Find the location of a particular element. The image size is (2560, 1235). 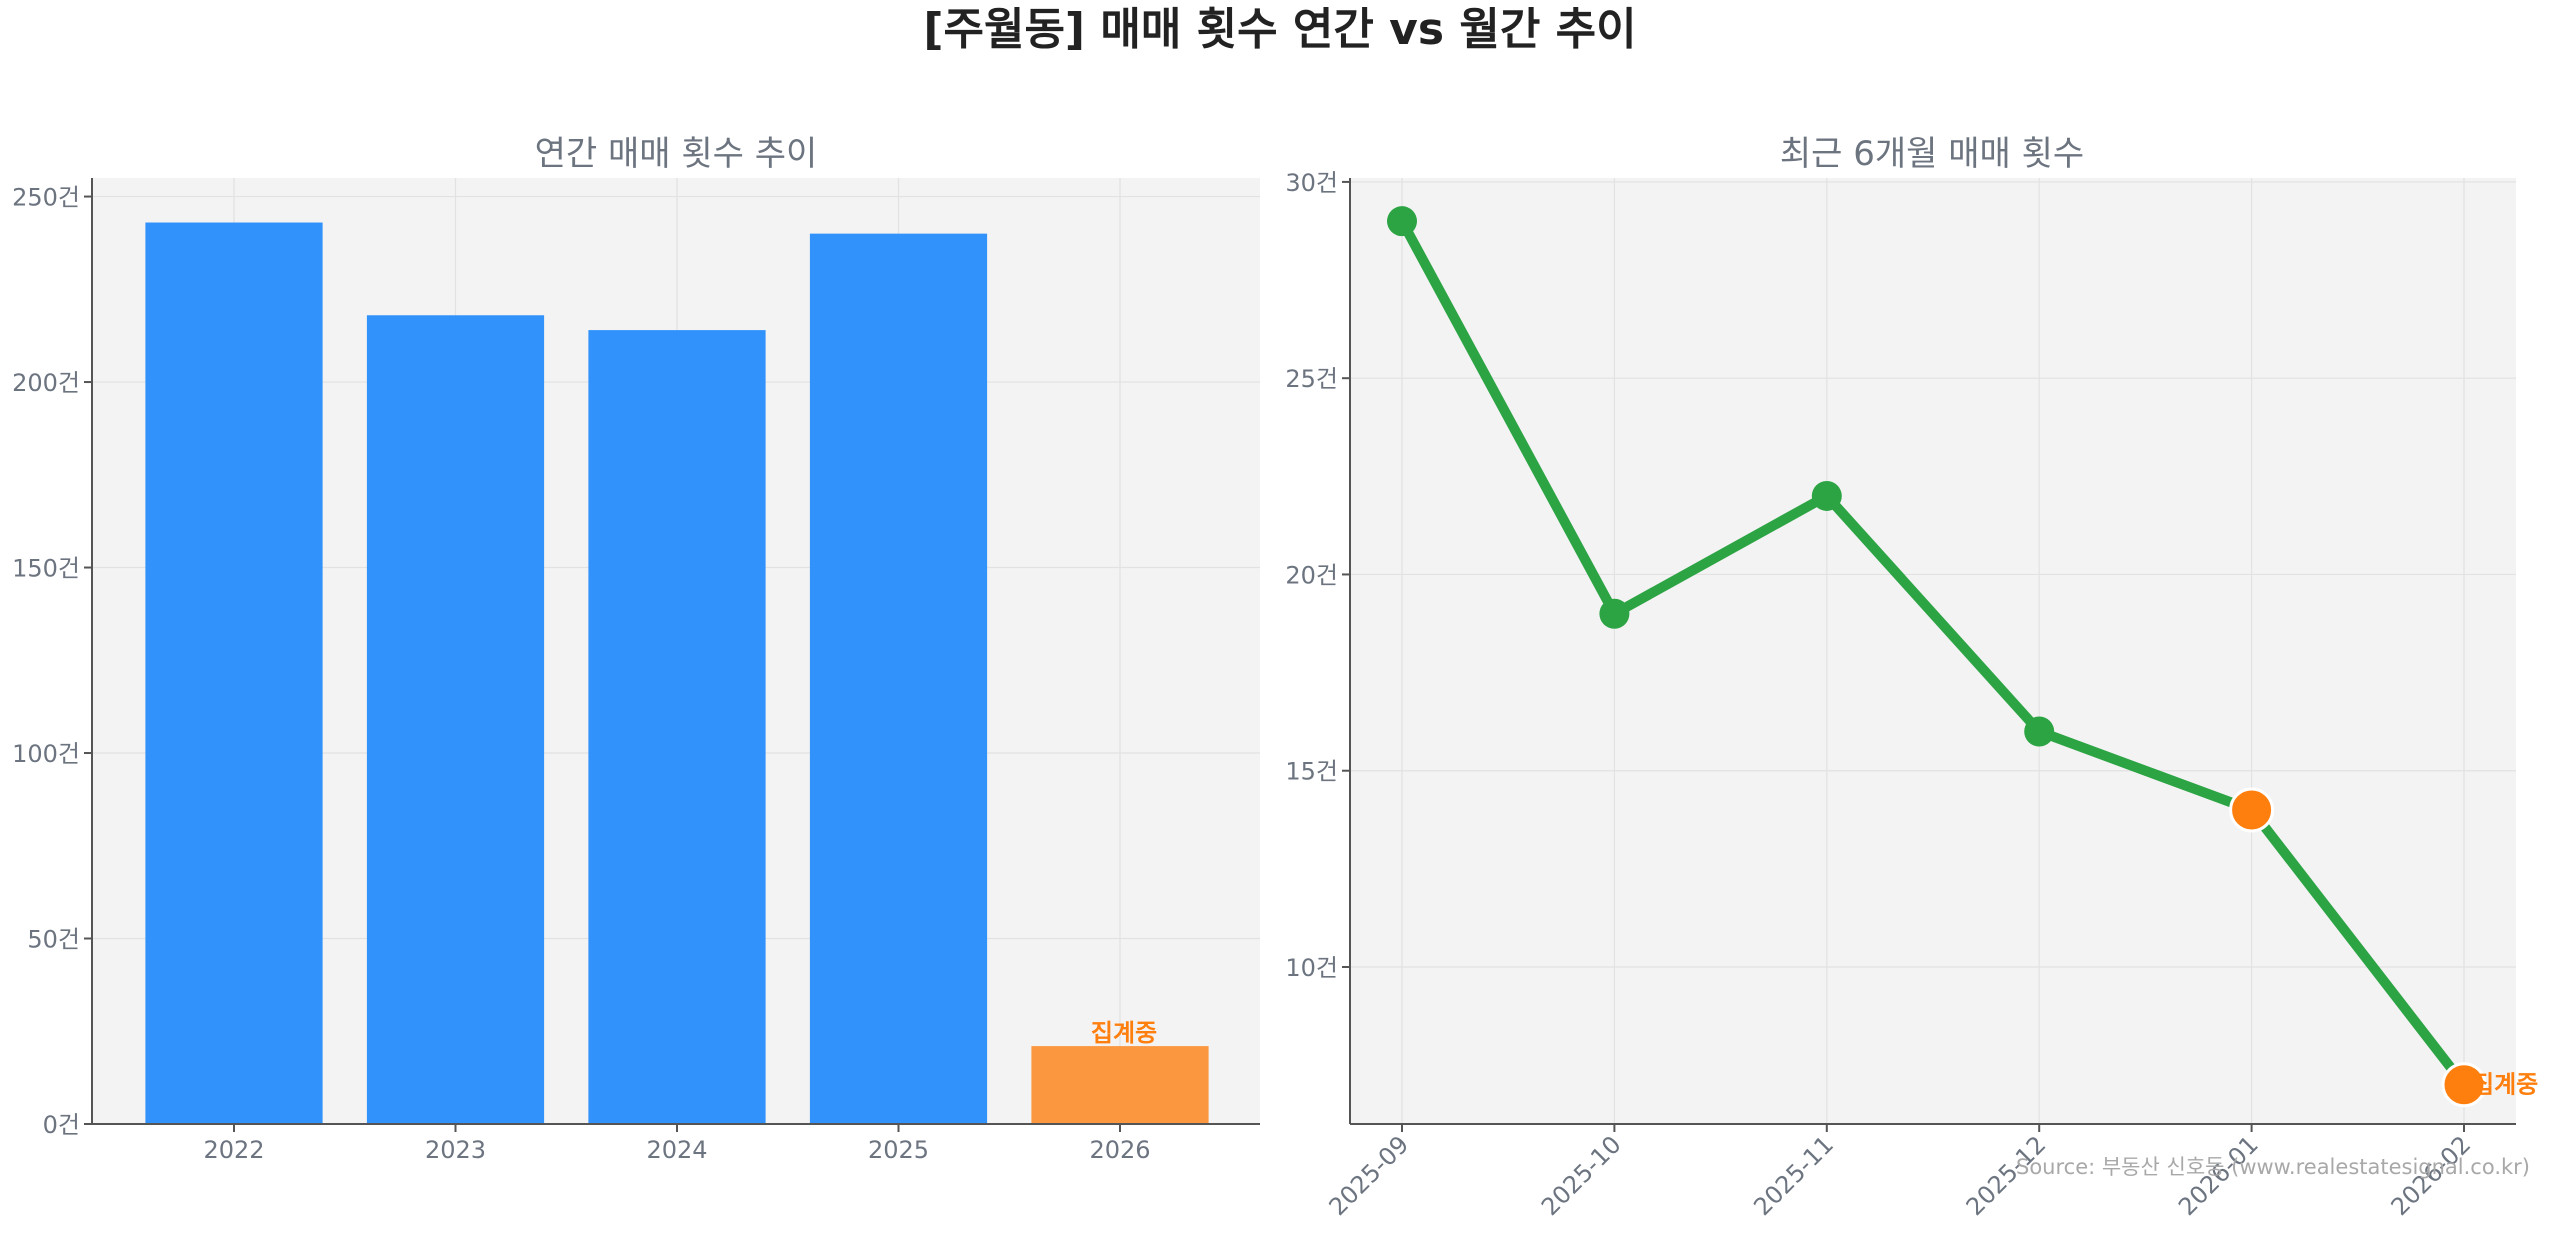

annual-x-tick-label: 2024 is located at coordinates (676, 1150).